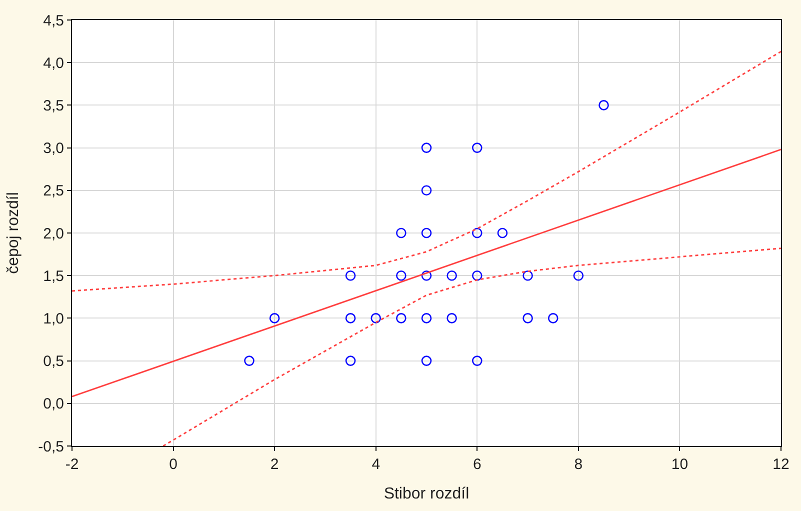 The width and height of the screenshot is (801, 511). I want to click on x-tick-label: 8, so click(578, 464).